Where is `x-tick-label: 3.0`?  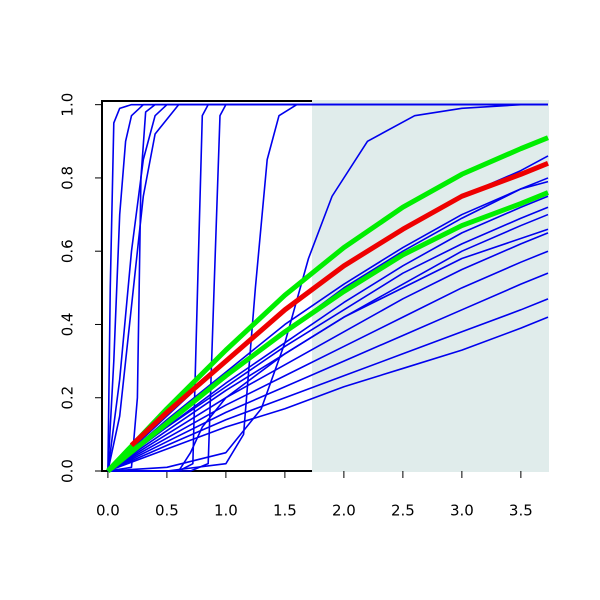 x-tick-label: 3.0 is located at coordinates (462, 511).